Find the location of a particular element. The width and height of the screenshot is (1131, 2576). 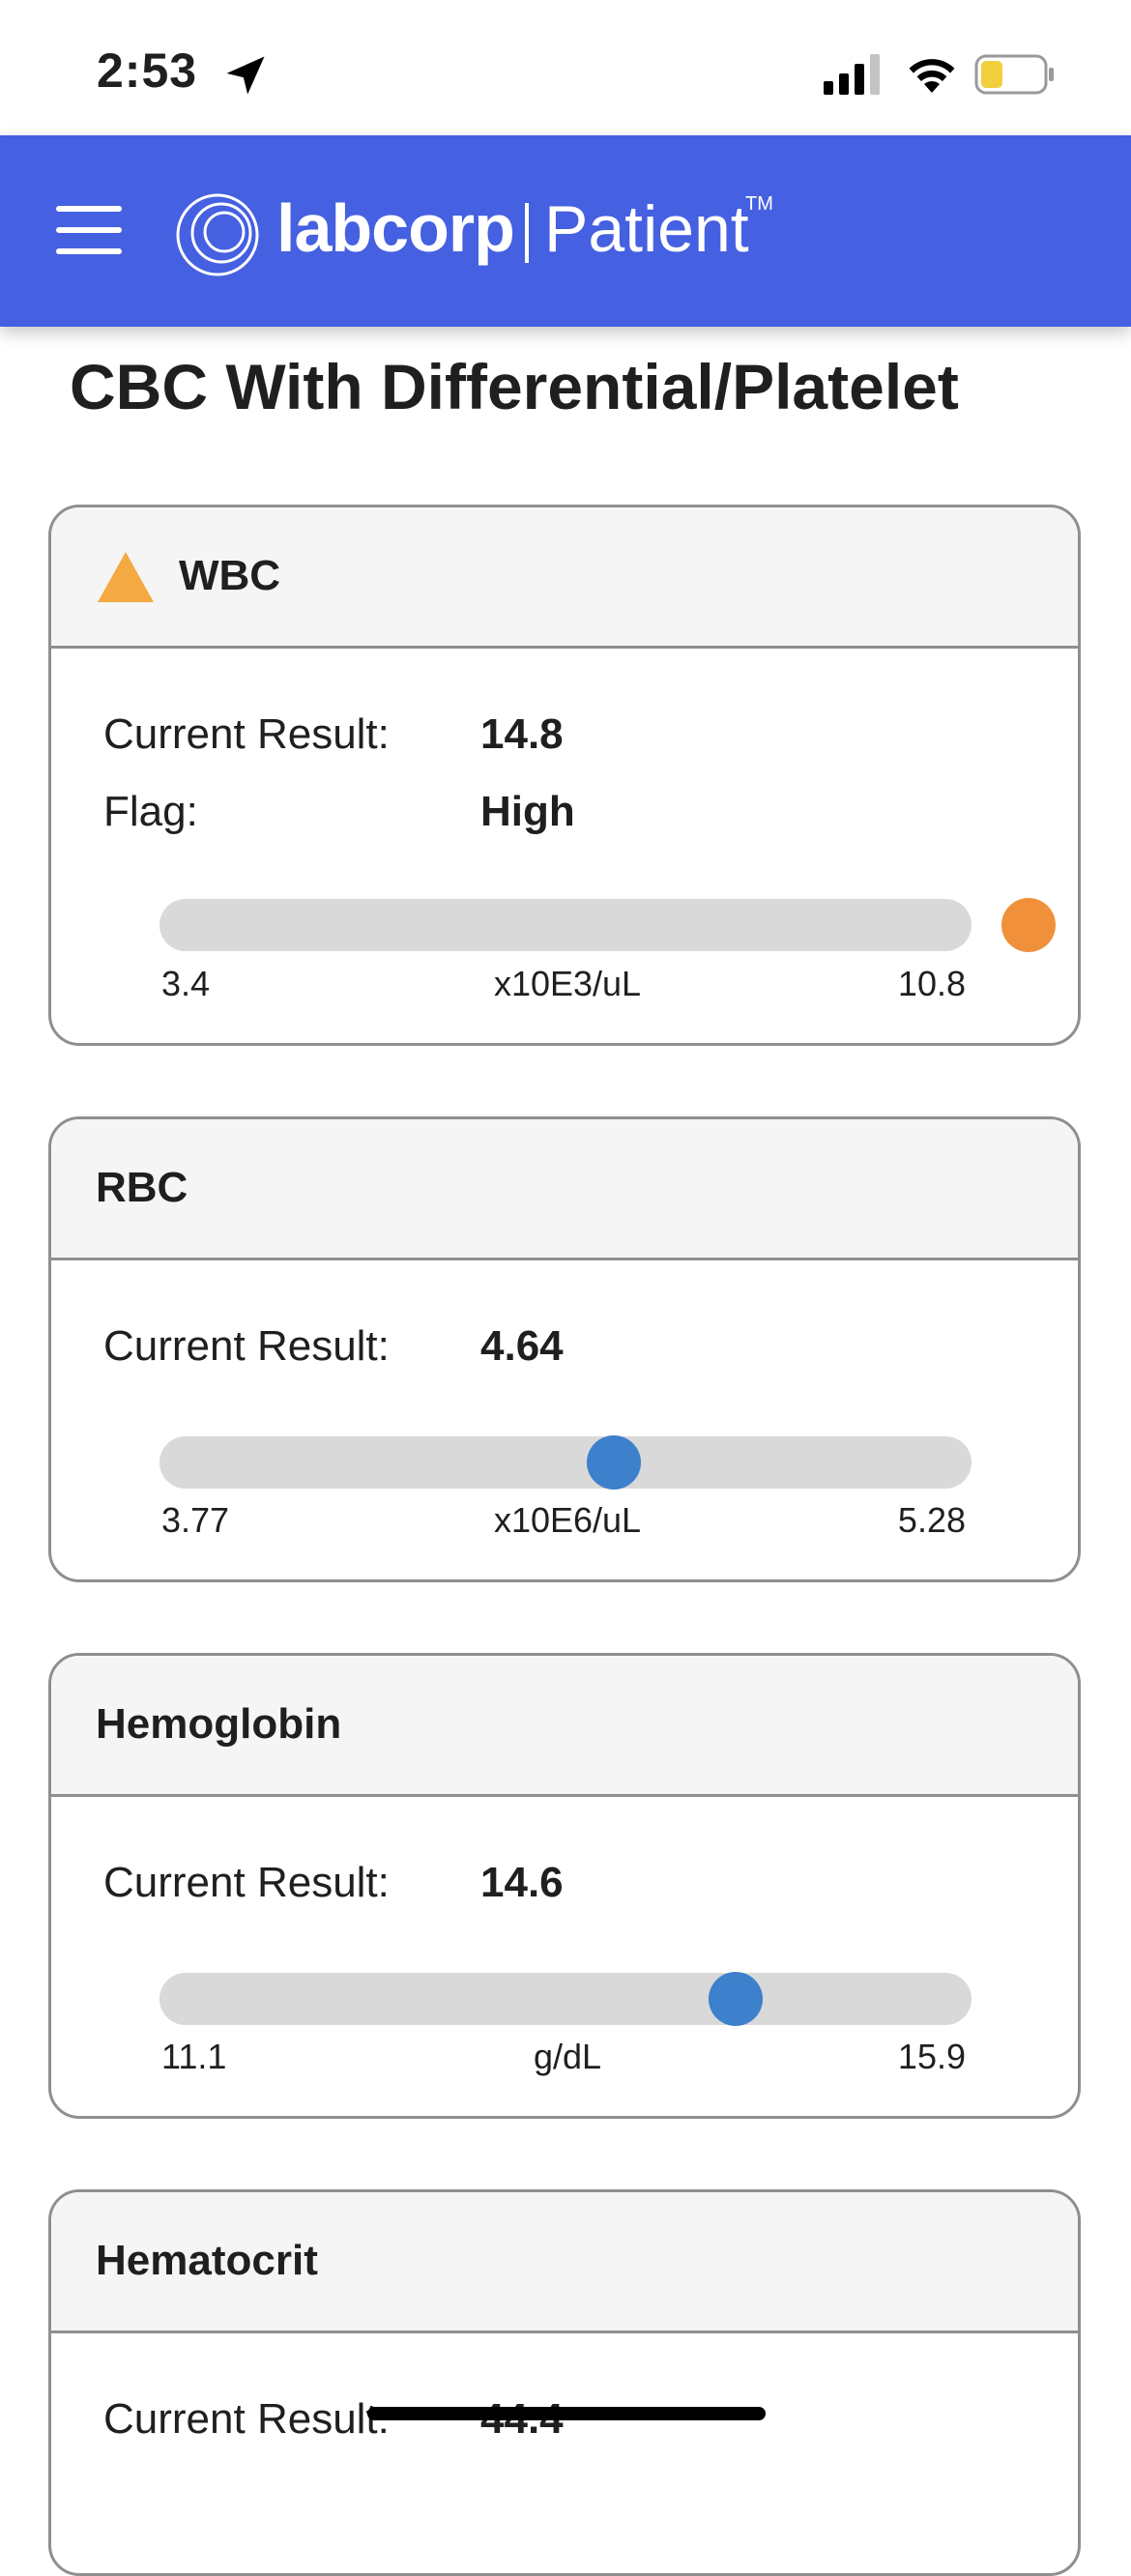

range-unit: x10E6/uL is located at coordinates (567, 1520).